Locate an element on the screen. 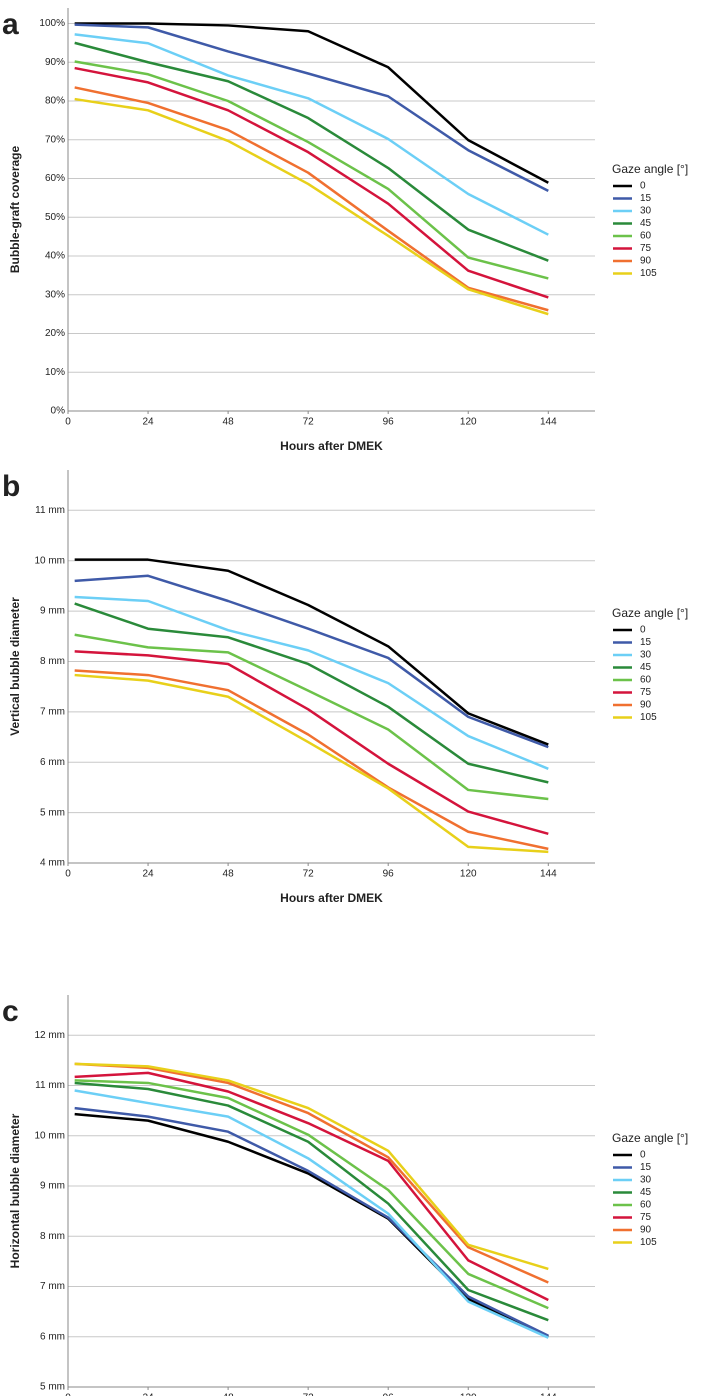  y-tick-label: 90% is located at coordinates (55, 62).